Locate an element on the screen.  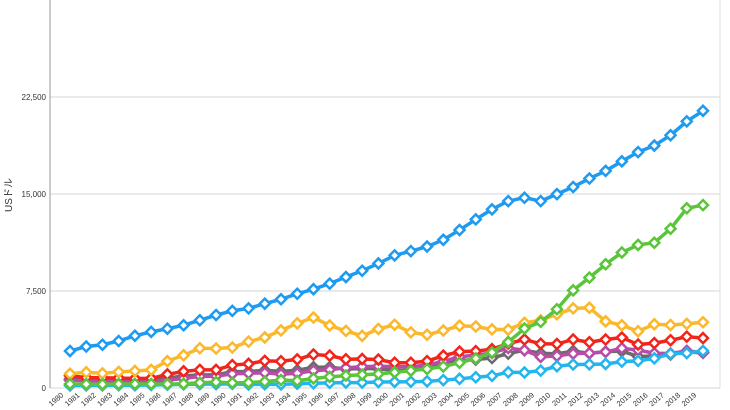
x-tick-label: 2016 is located at coordinates (640, 400).